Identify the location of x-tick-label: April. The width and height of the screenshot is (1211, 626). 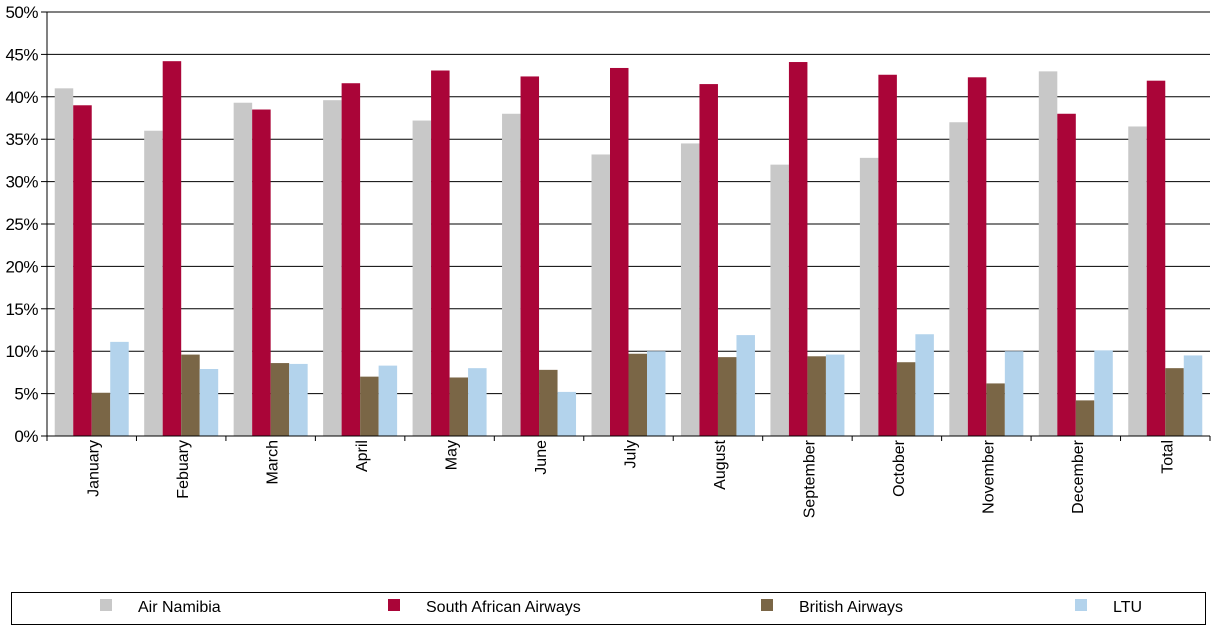
(362, 456).